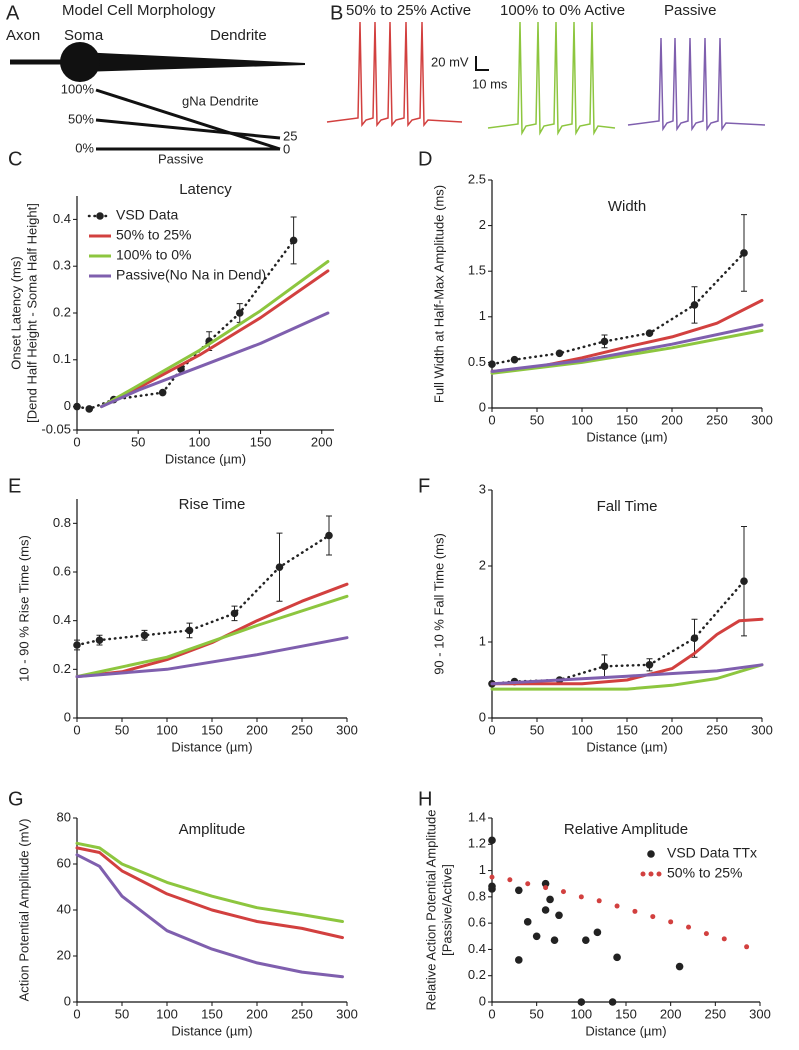 Image resolution: width=799 pixels, height=1050 pixels. I want to click on legend-label: Passive(No Na in Dend), so click(191, 275).